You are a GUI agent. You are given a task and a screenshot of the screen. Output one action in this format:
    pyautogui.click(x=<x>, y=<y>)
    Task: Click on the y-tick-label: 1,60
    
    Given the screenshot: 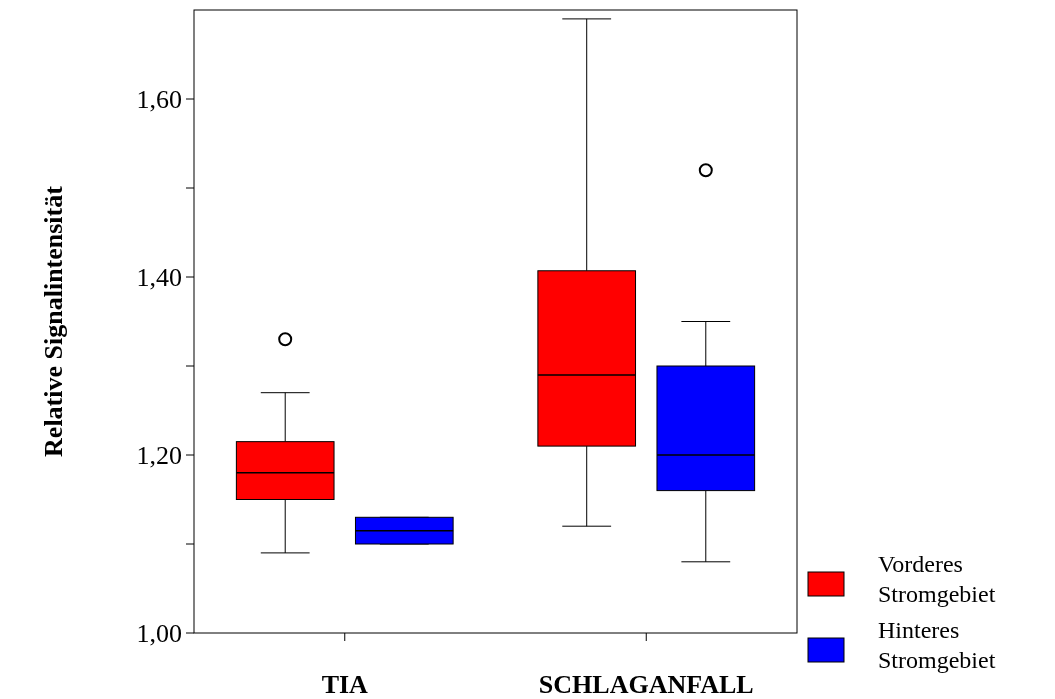 What is the action you would take?
    pyautogui.click(x=159, y=100)
    